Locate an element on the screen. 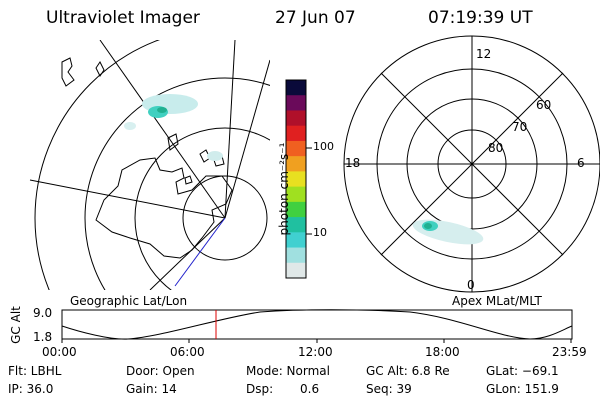  status-dsp-label: Dsp: is located at coordinates (260, 389).